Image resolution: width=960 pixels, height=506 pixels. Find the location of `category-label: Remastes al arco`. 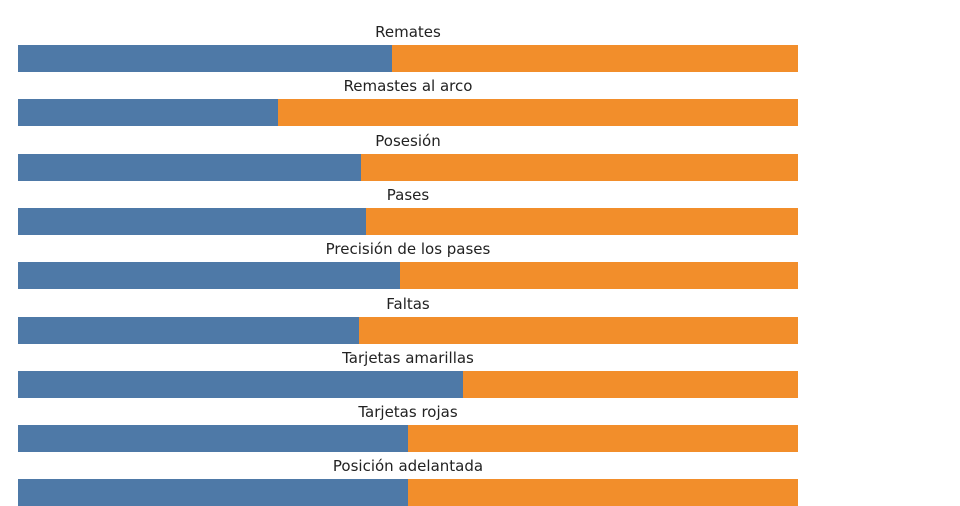

category-label: Remastes al arco is located at coordinates (408, 86).